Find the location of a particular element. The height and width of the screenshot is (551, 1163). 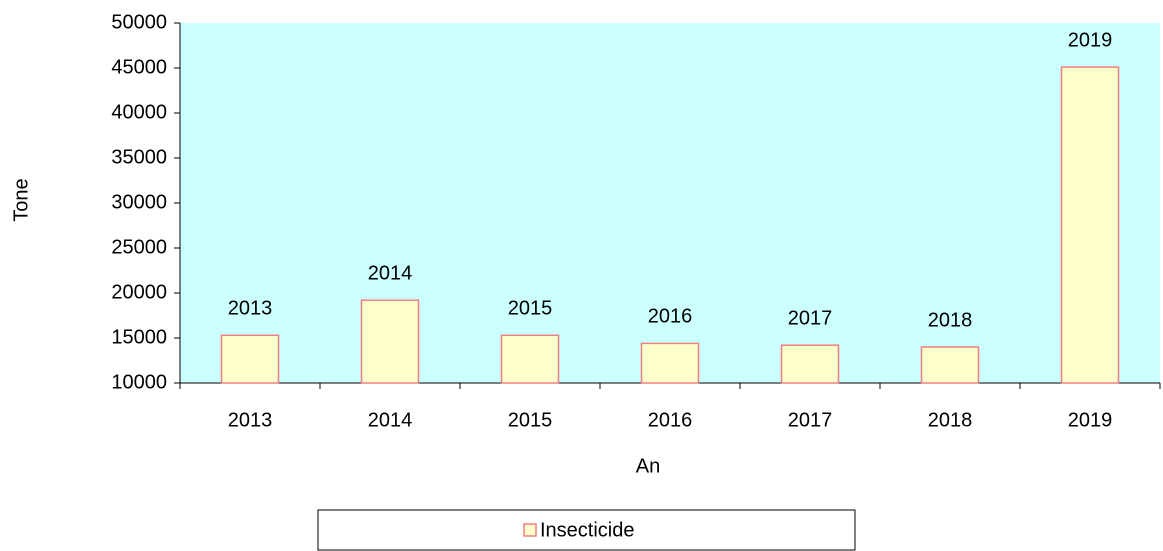

legend-box is located at coordinates (586, 530).